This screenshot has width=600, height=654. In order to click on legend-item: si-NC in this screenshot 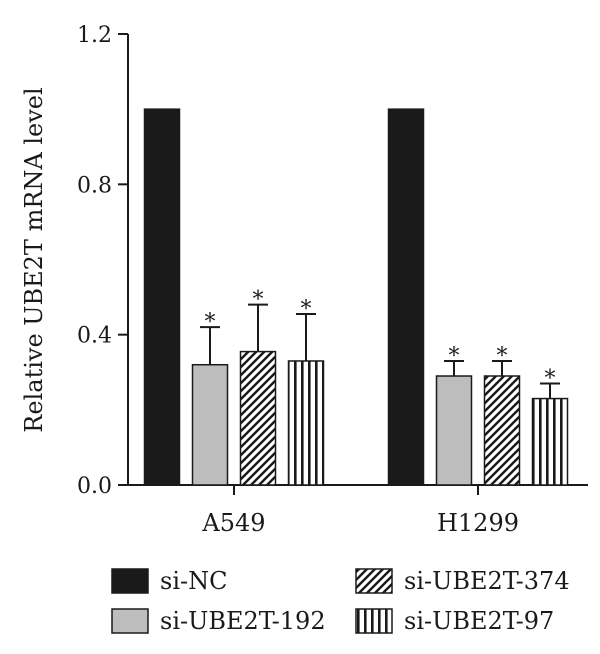, I will do `click(169, 581)`.